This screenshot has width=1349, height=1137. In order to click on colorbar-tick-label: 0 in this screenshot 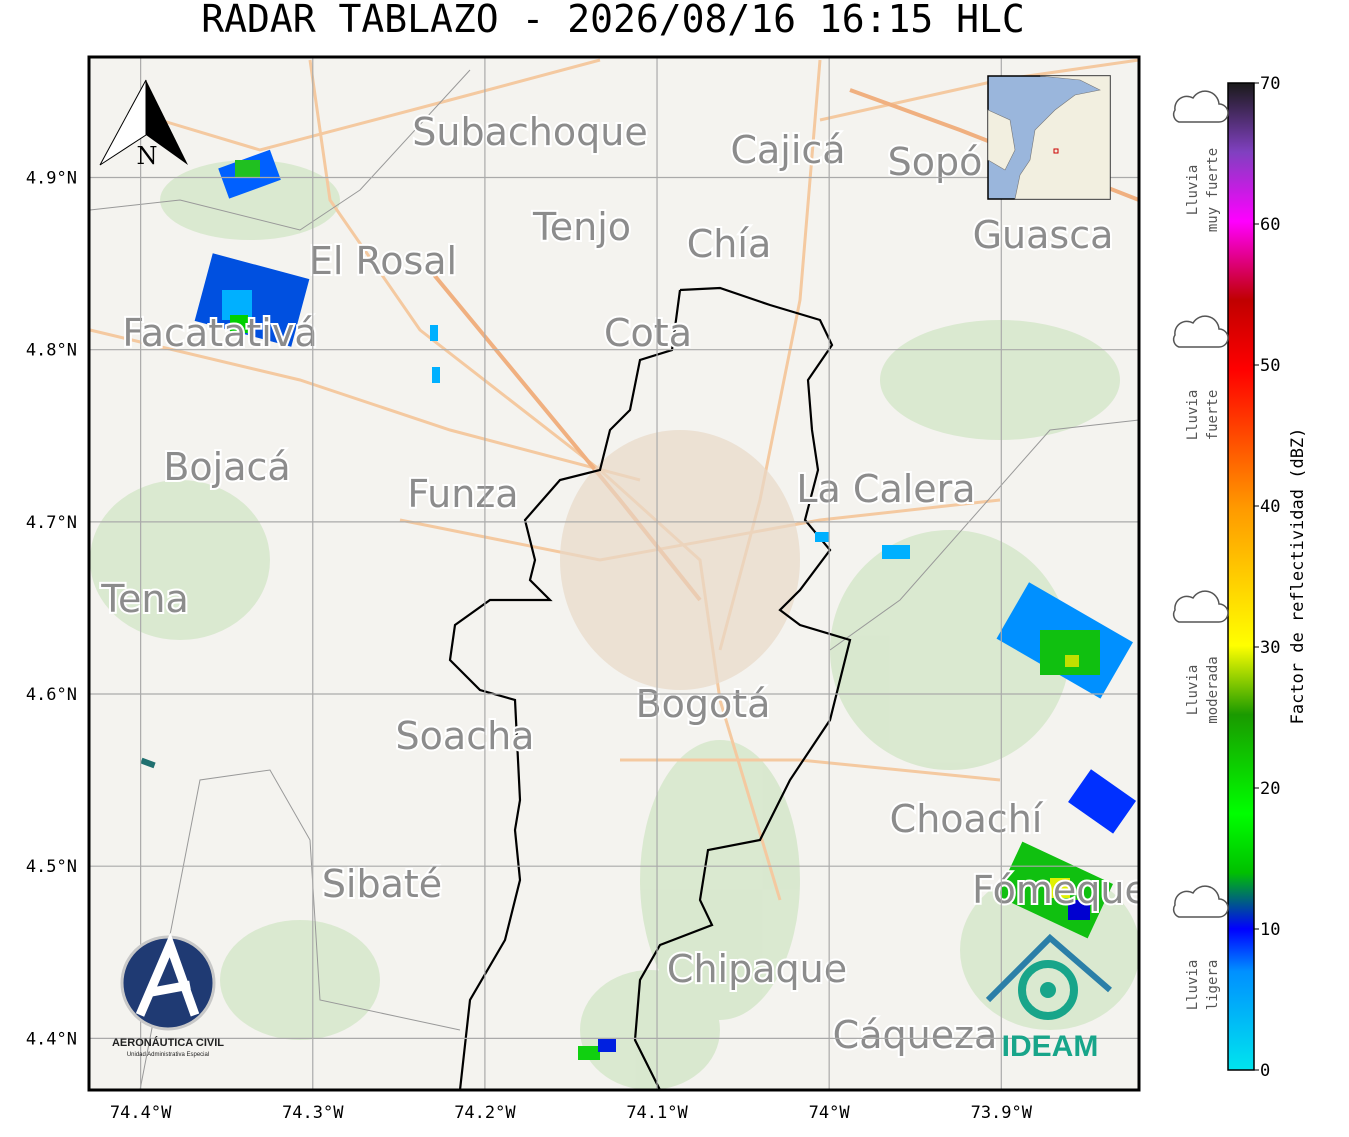, I will do `click(1265, 1071)`.